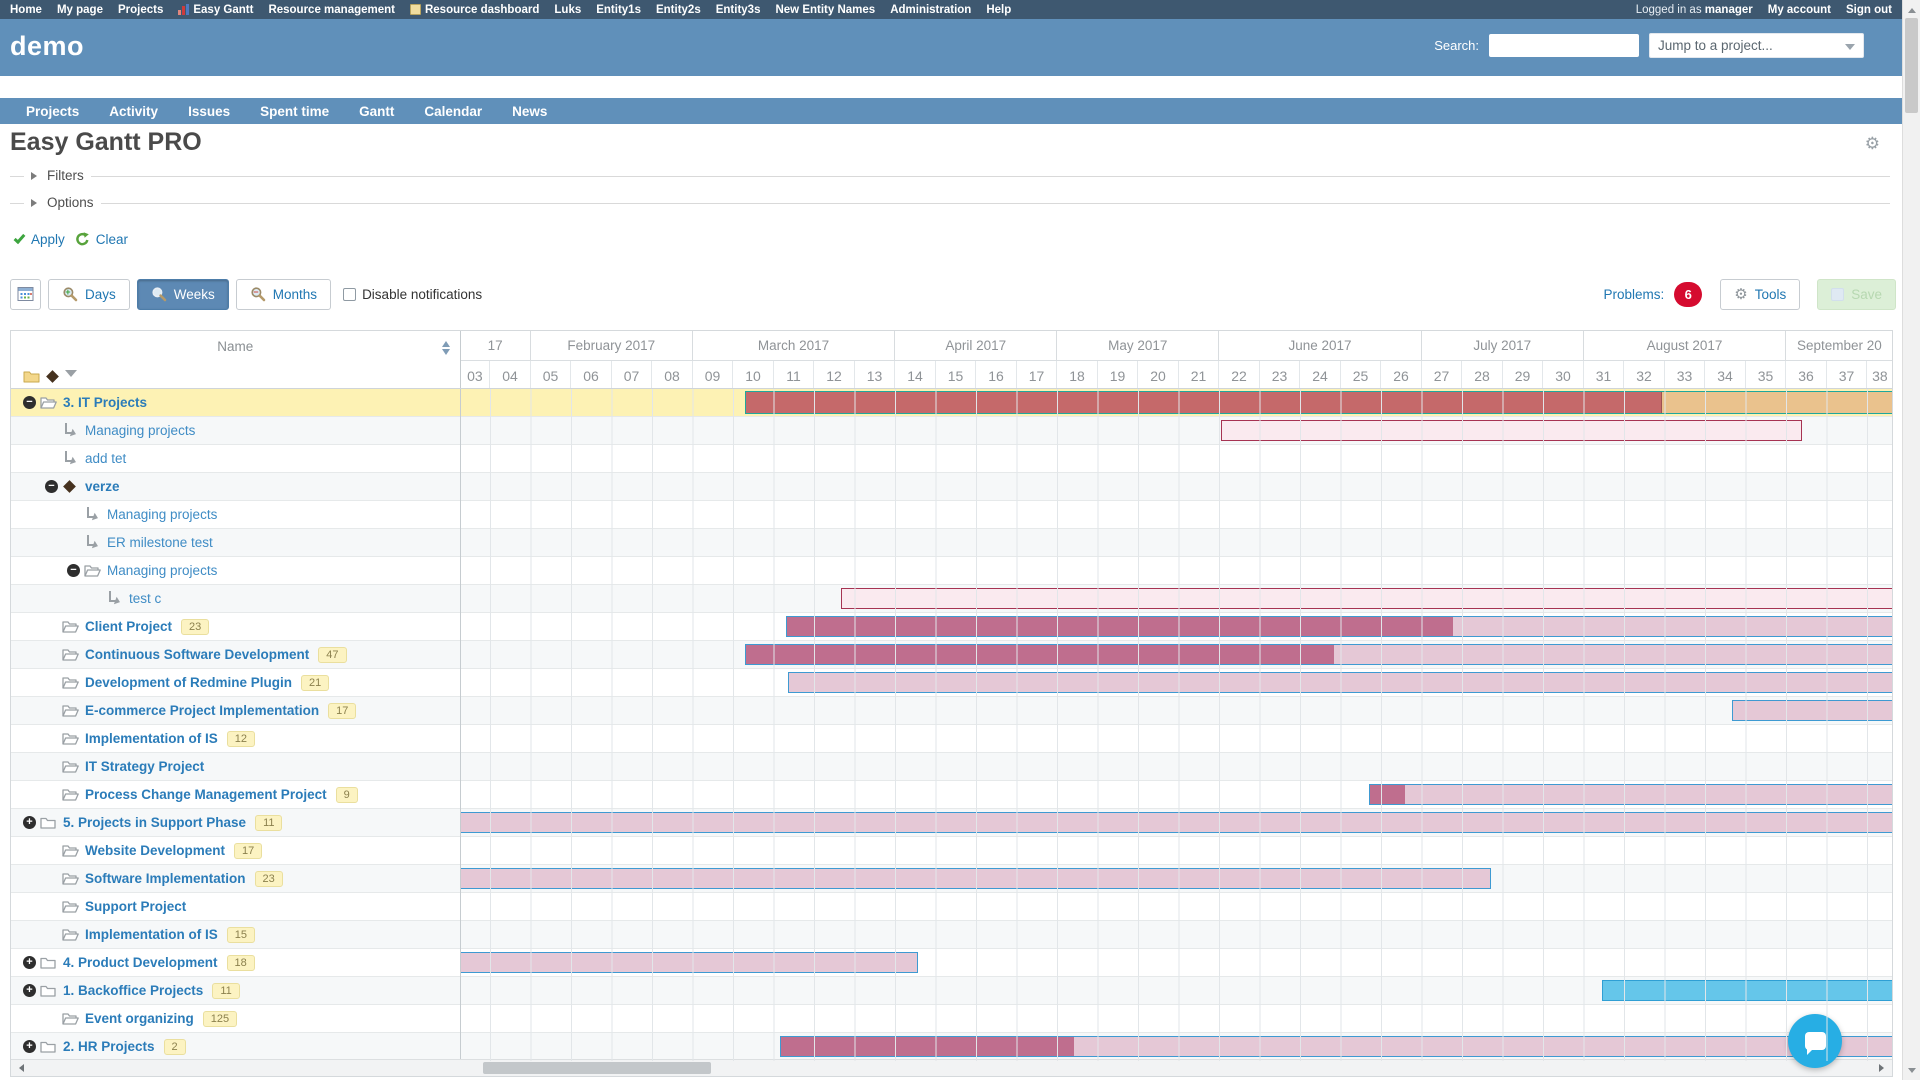 The height and width of the screenshot is (1080, 1920). What do you see at coordinates (331, 10) in the screenshot?
I see `topbar-item-resource-management: Resource management` at bounding box center [331, 10].